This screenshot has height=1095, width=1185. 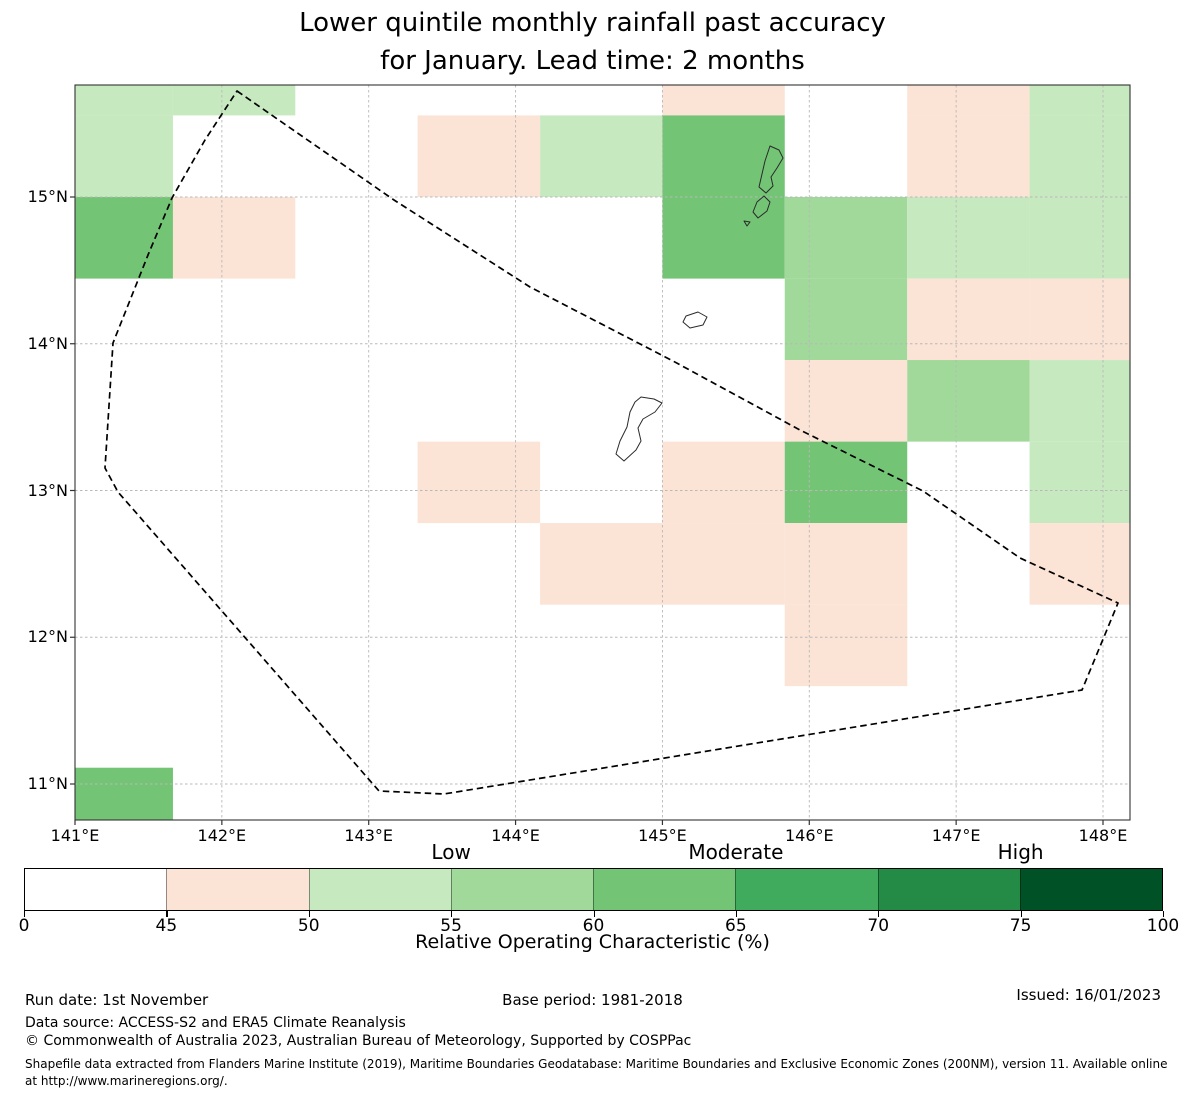 I want to click on colorbar-tick-label: 0, so click(x=24, y=926).